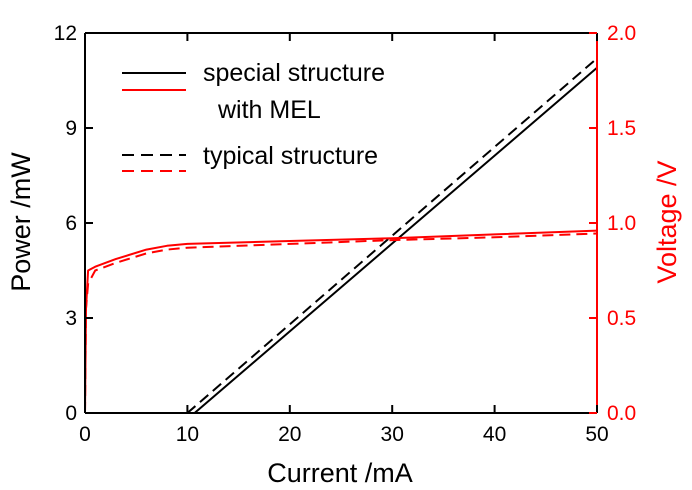 The image size is (692, 490). Describe the element at coordinates (71, 223) in the screenshot. I see `y-left-tick-label: 6` at that location.